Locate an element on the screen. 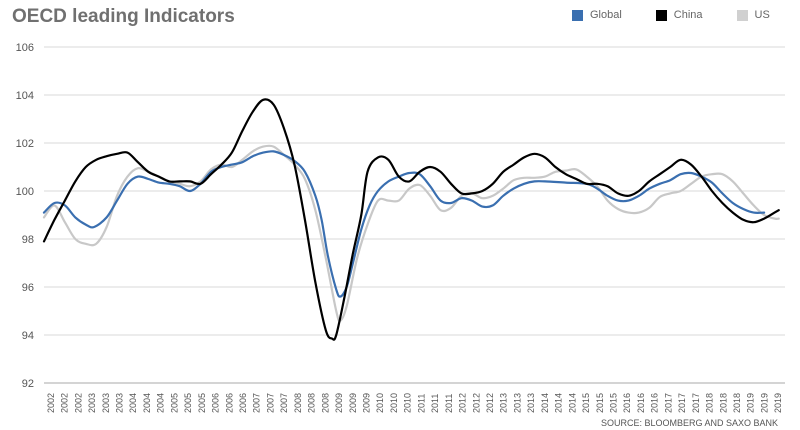 This screenshot has height=430, width=800. legend-label-global: Global is located at coordinates (606, 15).